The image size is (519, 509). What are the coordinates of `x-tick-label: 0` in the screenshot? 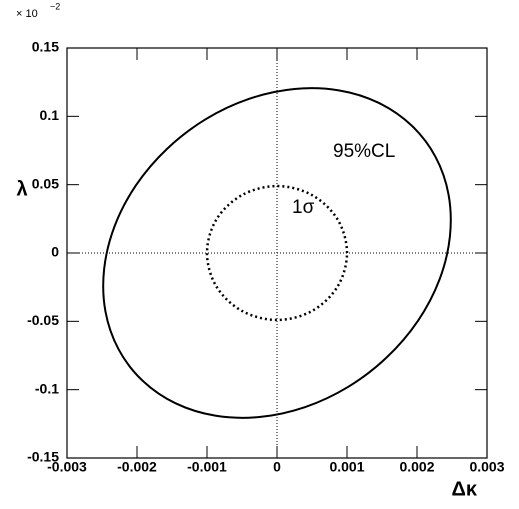 It's located at (277, 467).